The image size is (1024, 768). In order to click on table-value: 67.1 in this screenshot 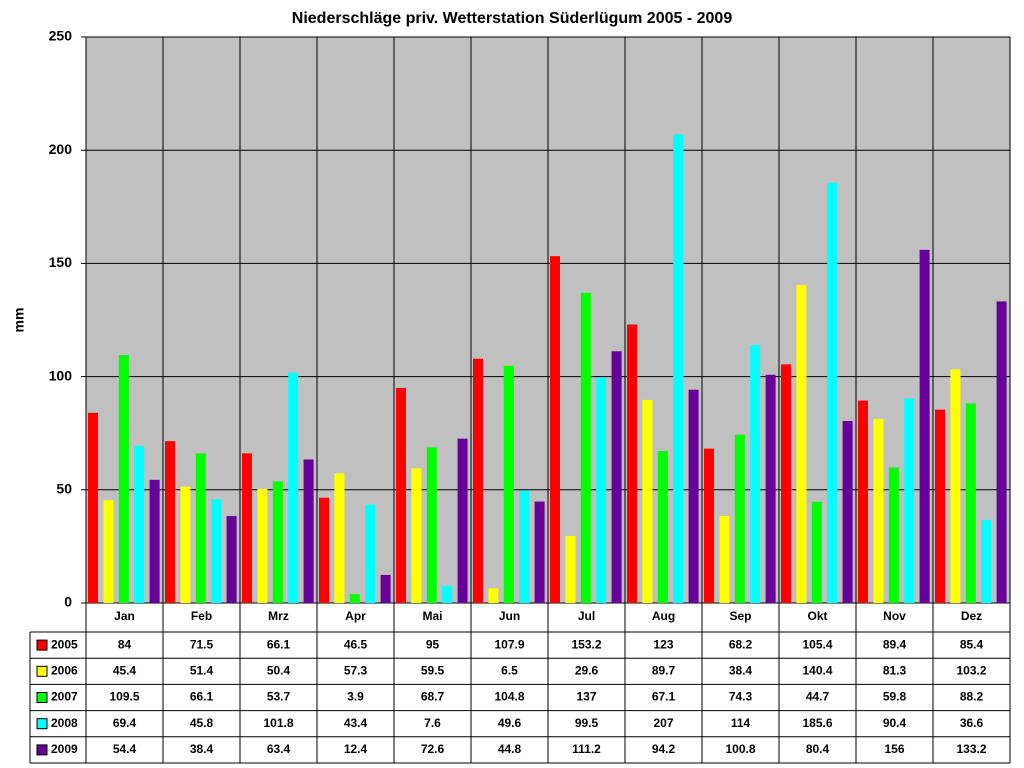, I will do `click(664, 697)`.